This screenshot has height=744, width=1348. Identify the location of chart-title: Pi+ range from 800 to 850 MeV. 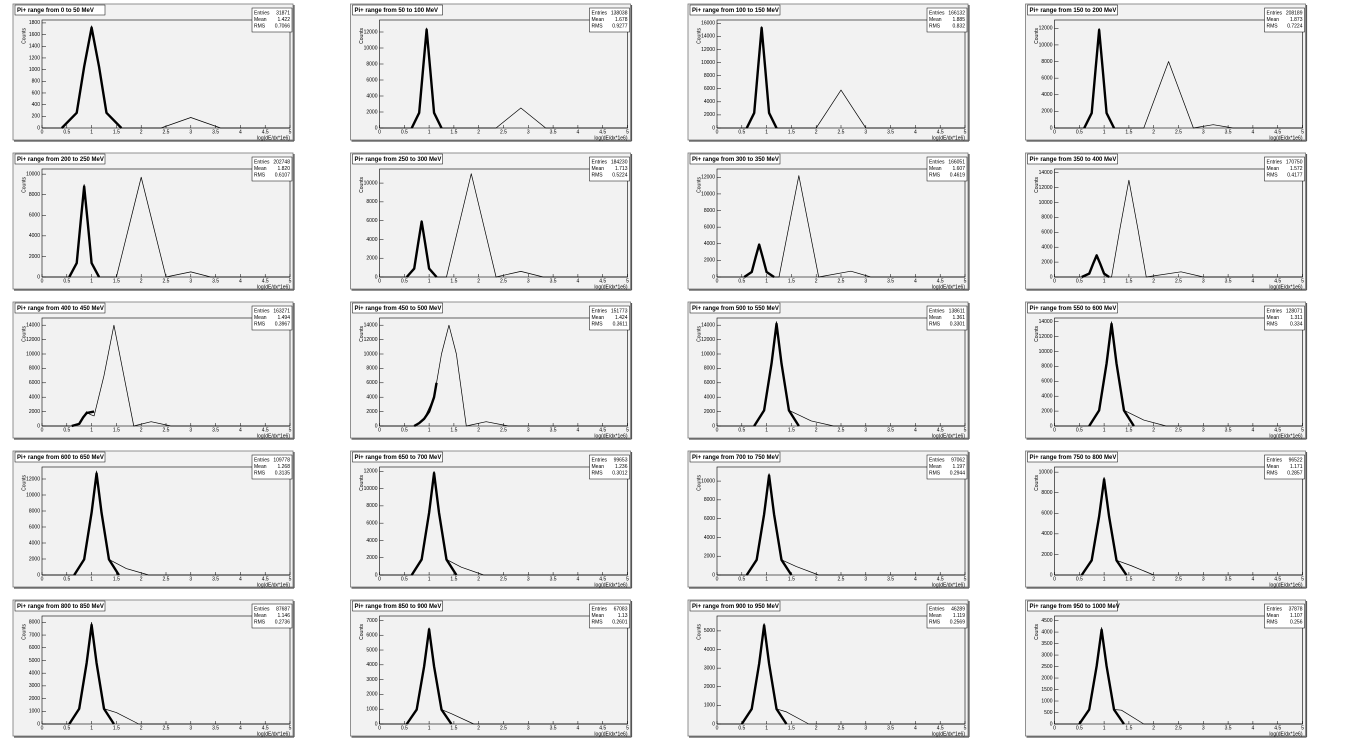
(60, 607).